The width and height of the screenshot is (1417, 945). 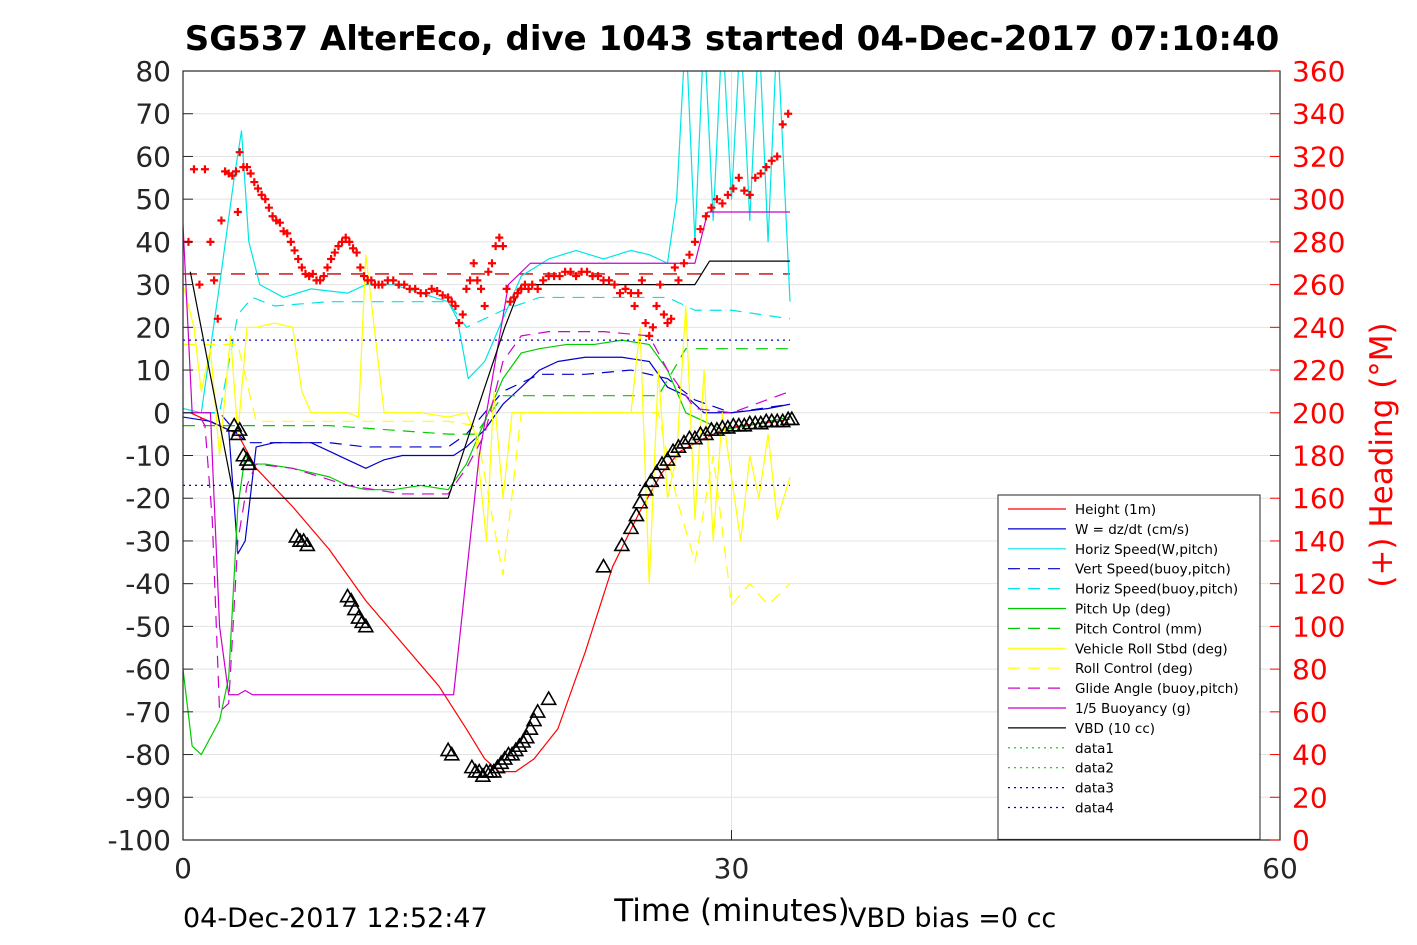 What do you see at coordinates (1382, 454) in the screenshot?
I see `right-y-axis-label: (+) Heading (°M)` at bounding box center [1382, 454].